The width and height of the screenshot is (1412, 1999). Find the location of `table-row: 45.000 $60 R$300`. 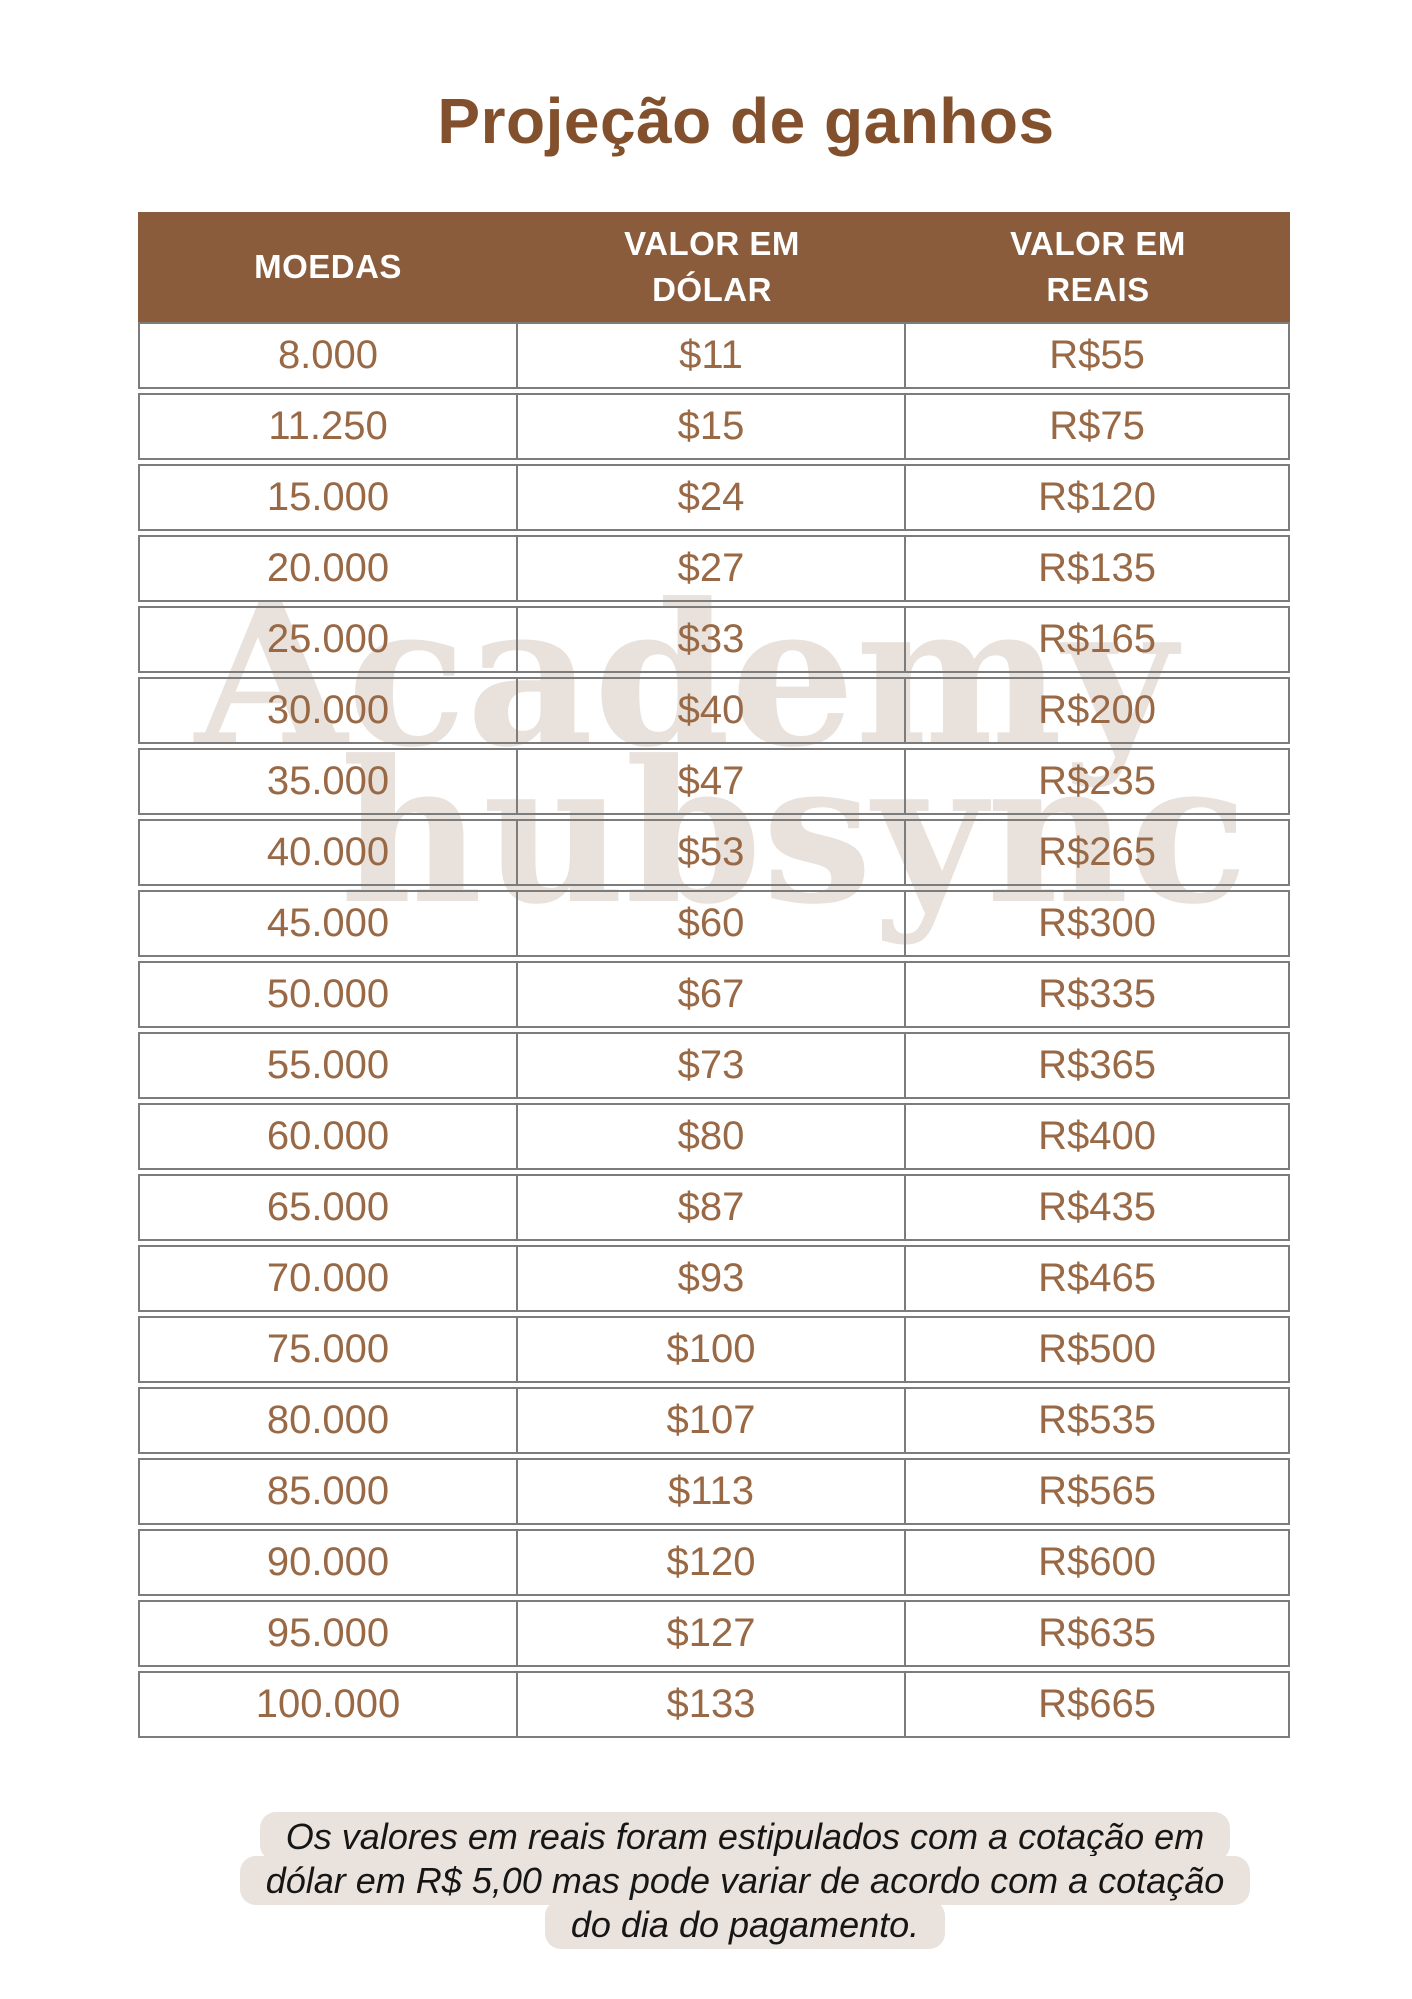

table-row: 45.000 $60 R$300 is located at coordinates (714, 923).